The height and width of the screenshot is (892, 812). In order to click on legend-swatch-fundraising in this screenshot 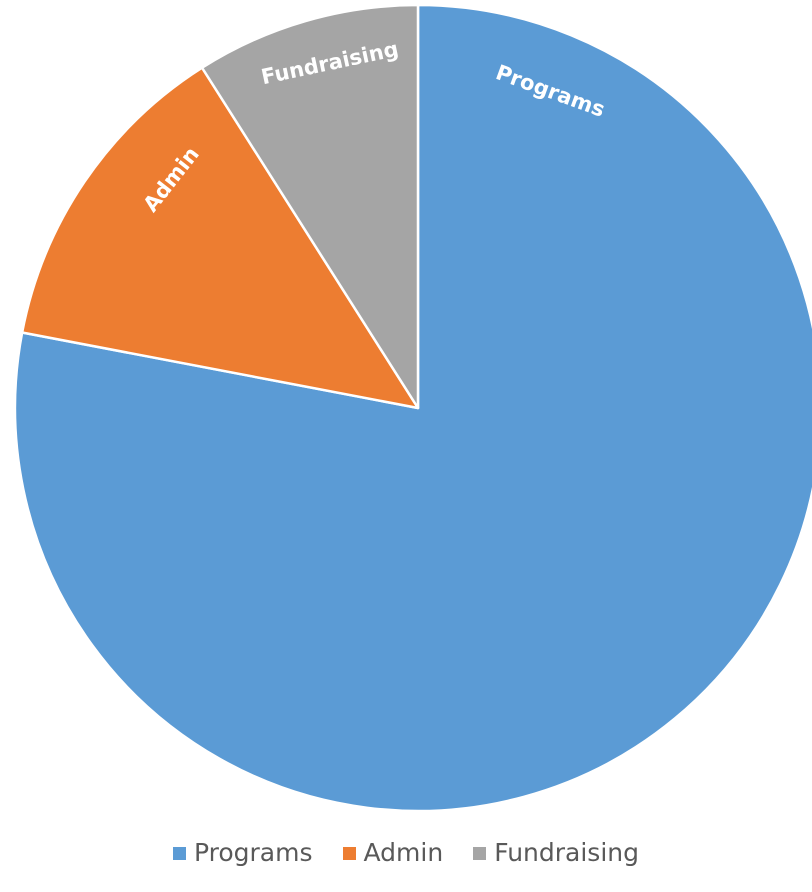, I will do `click(480, 853)`.